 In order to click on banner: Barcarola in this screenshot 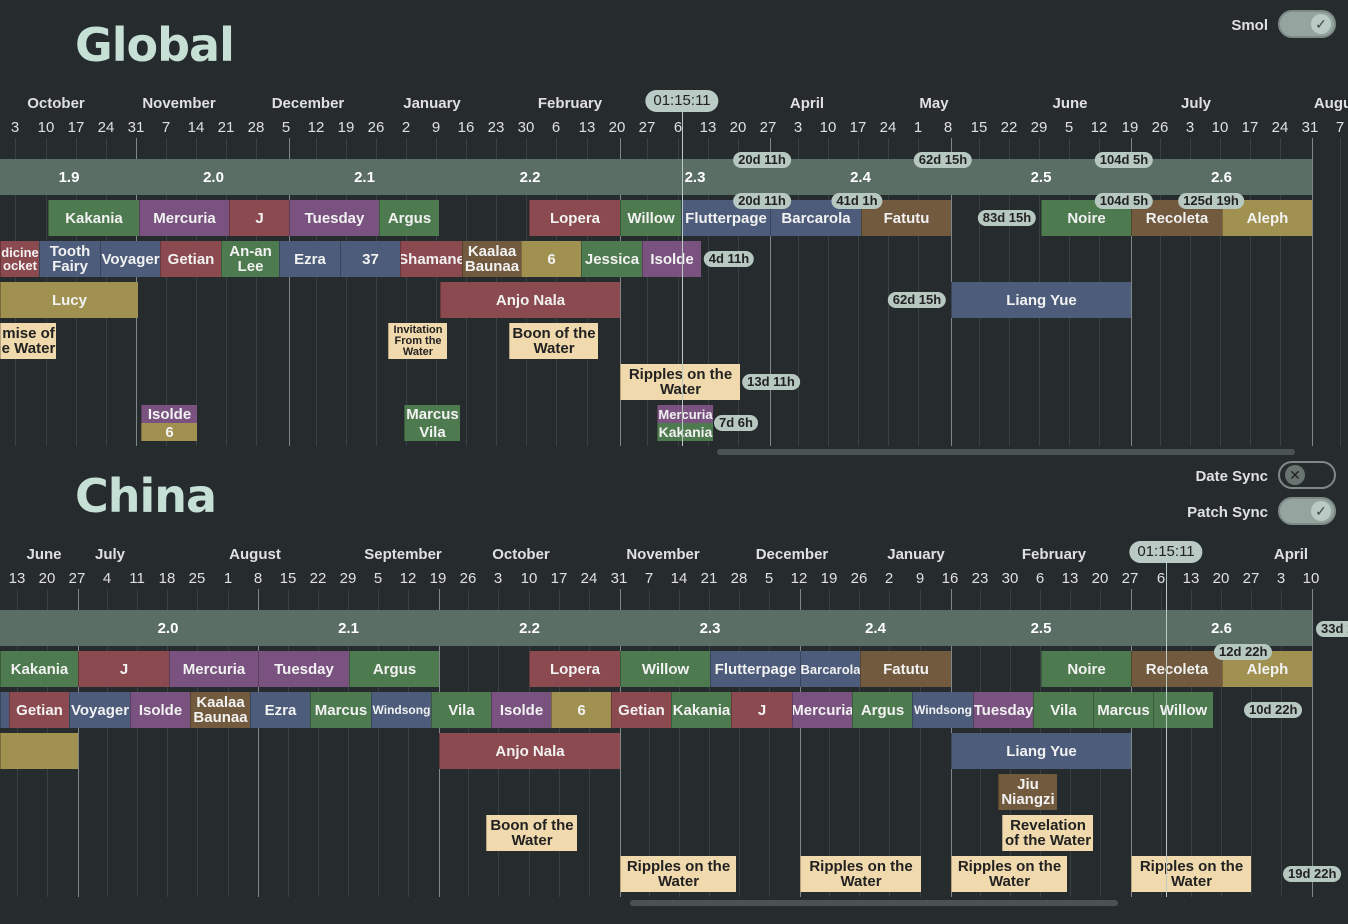, I will do `click(830, 669)`.